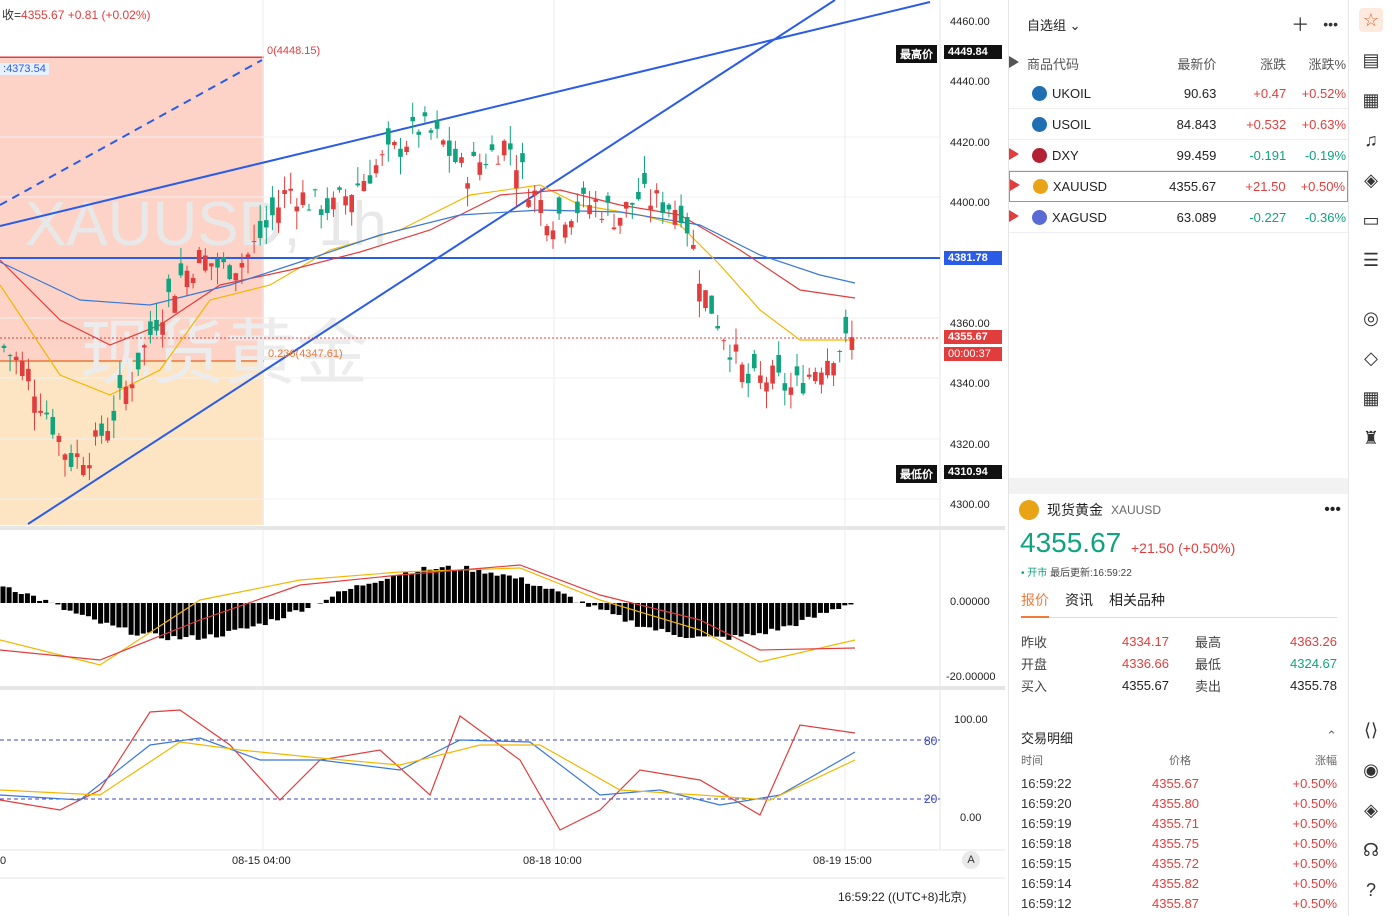 This screenshot has height=916, width=1393. I want to click on watchlist-row: UKOIL 90.63 +0.47 +0.52%, so click(1178, 93).